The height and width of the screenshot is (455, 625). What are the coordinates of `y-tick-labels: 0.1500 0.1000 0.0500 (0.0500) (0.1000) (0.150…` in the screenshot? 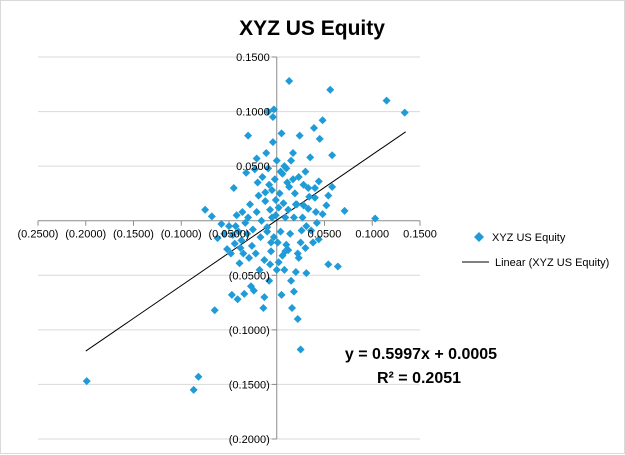 It's located at (249, 249).